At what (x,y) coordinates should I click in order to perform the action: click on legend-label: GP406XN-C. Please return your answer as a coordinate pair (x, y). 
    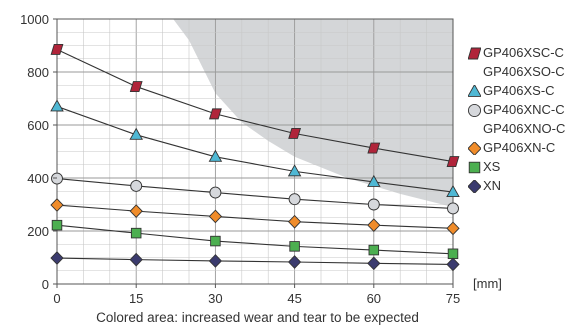
    Looking at the image, I should click on (519, 147).